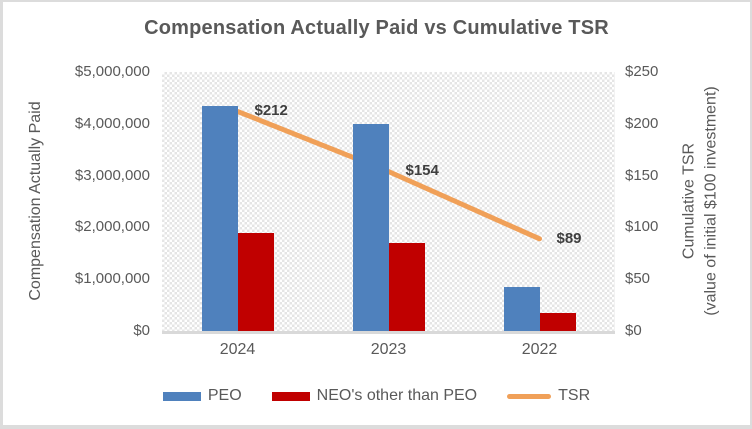 This screenshot has width=752, height=429. I want to click on left-axis-tick: $2,000,000, so click(112, 227).